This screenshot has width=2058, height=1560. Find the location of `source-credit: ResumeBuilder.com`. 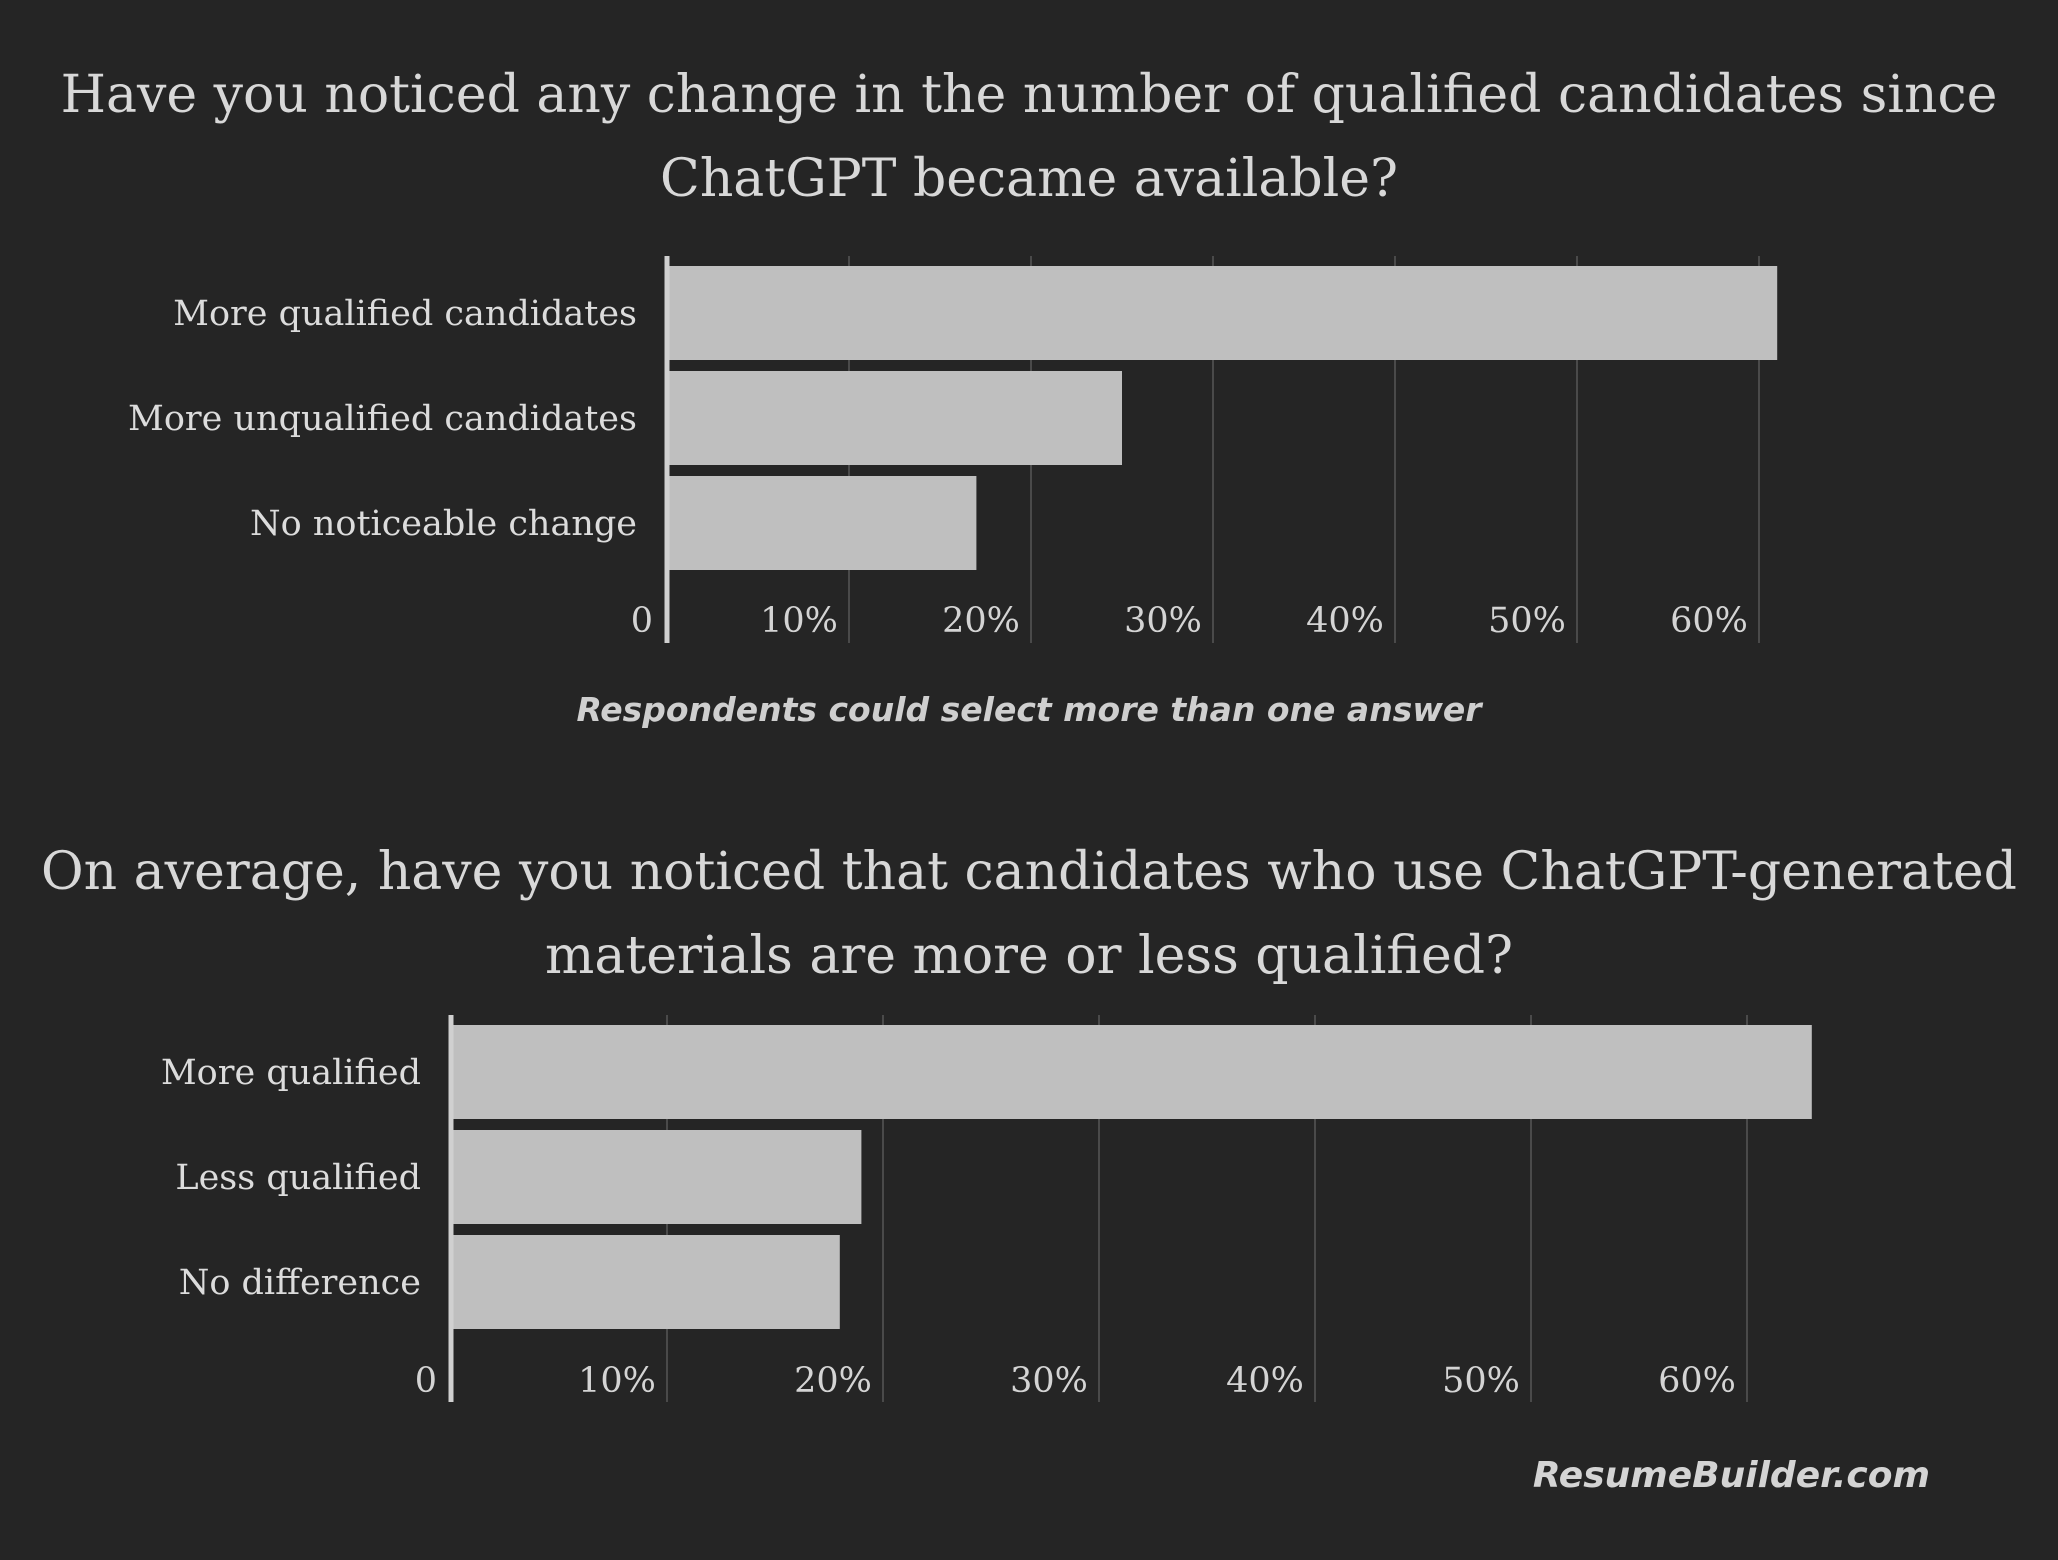

source-credit: ResumeBuilder.com is located at coordinates (1731, 1475).